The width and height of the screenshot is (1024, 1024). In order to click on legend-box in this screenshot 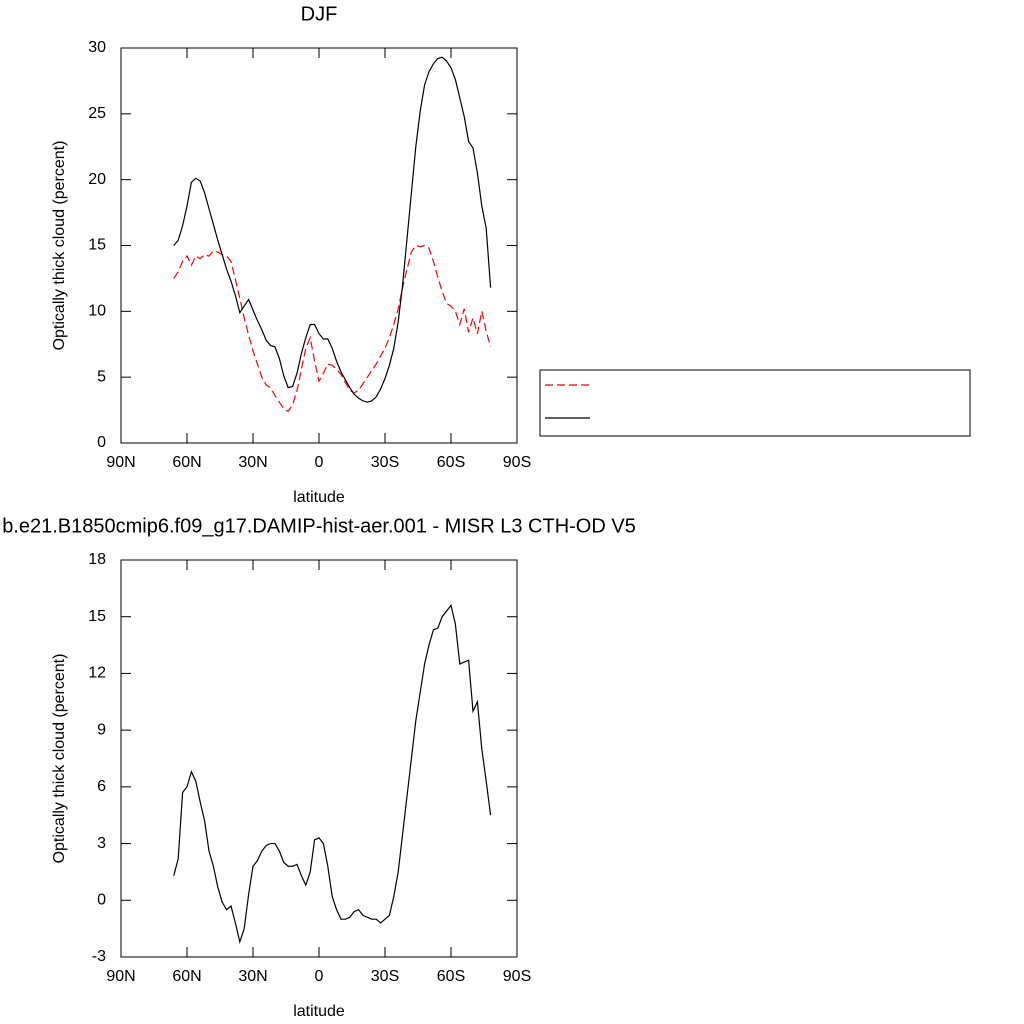, I will do `click(755, 403)`.